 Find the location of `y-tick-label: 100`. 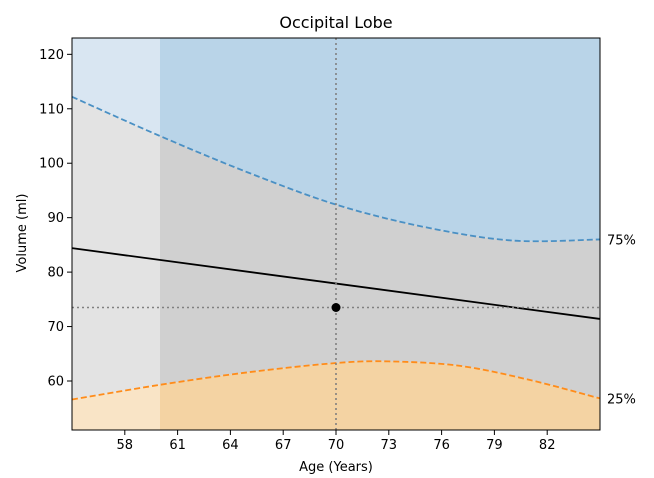

y-tick-label: 100 is located at coordinates (51, 164).